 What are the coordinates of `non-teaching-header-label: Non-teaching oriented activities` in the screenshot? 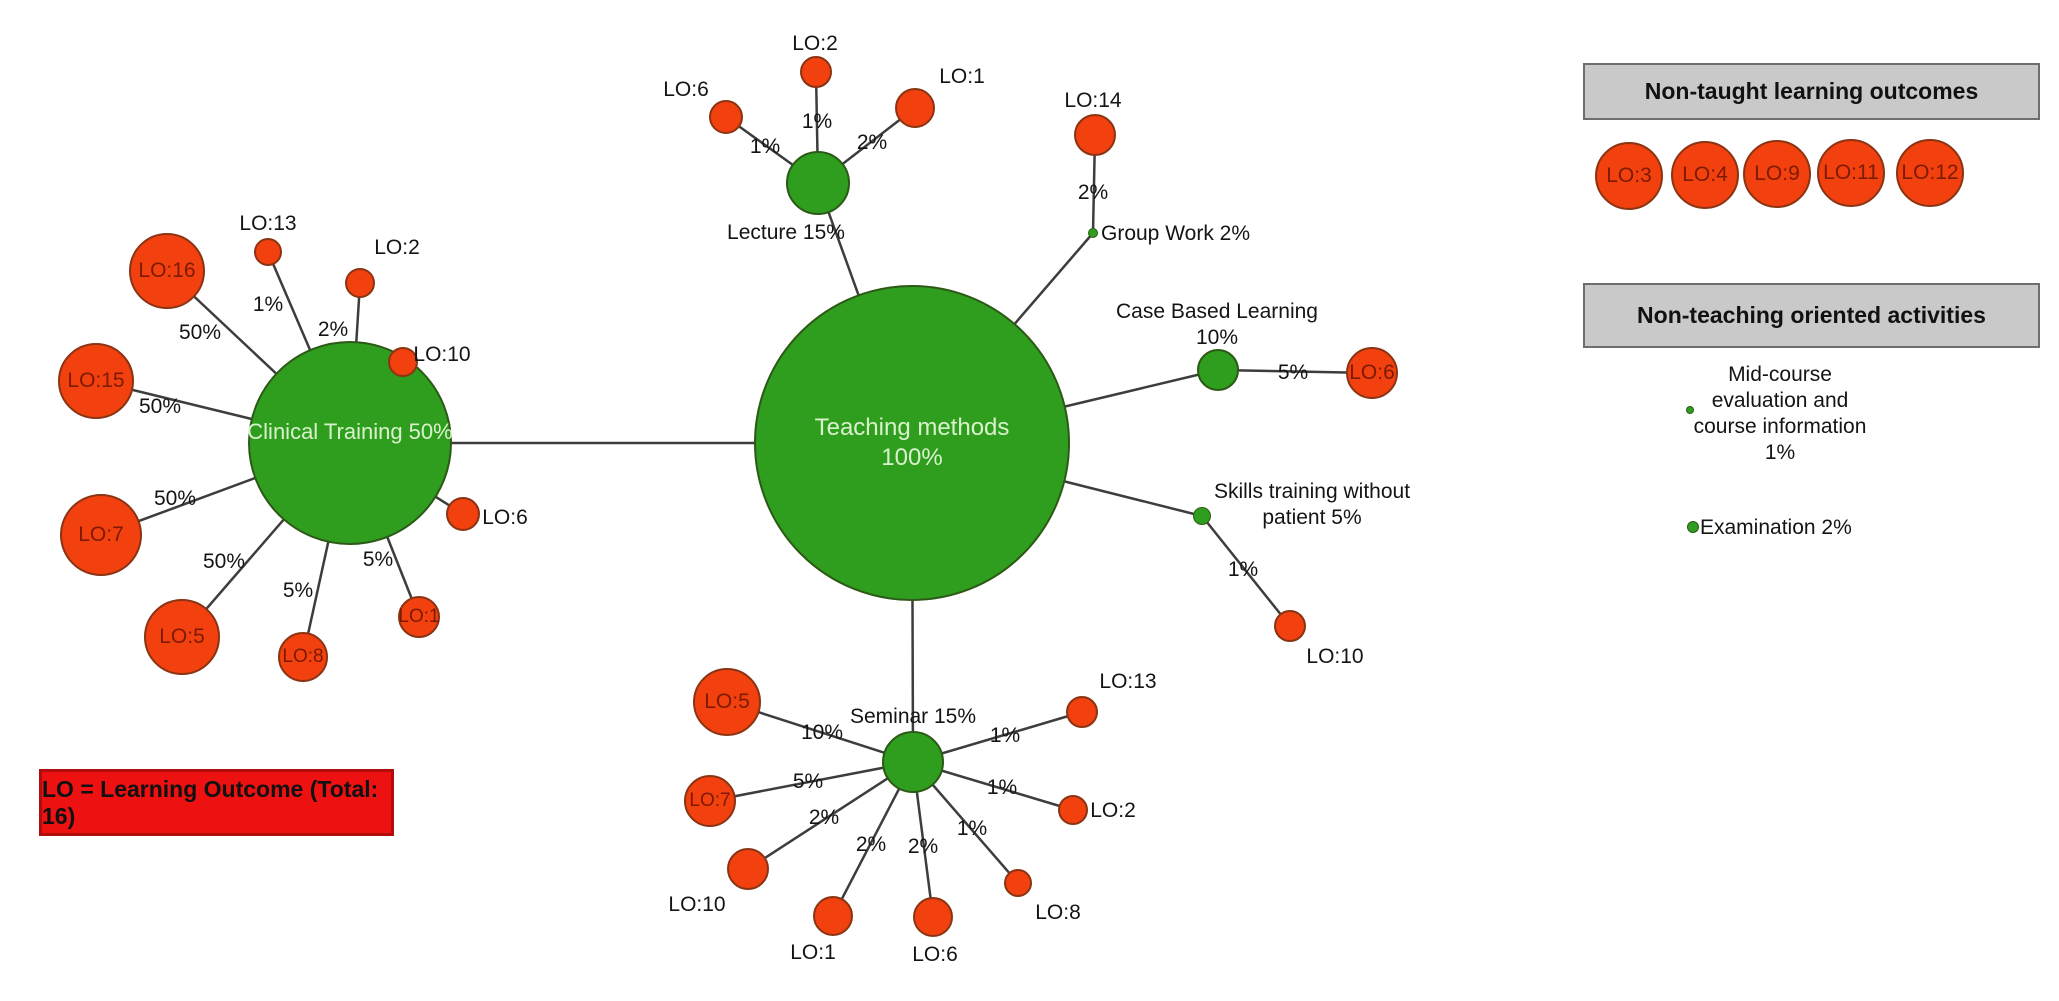 It's located at (1811, 315).